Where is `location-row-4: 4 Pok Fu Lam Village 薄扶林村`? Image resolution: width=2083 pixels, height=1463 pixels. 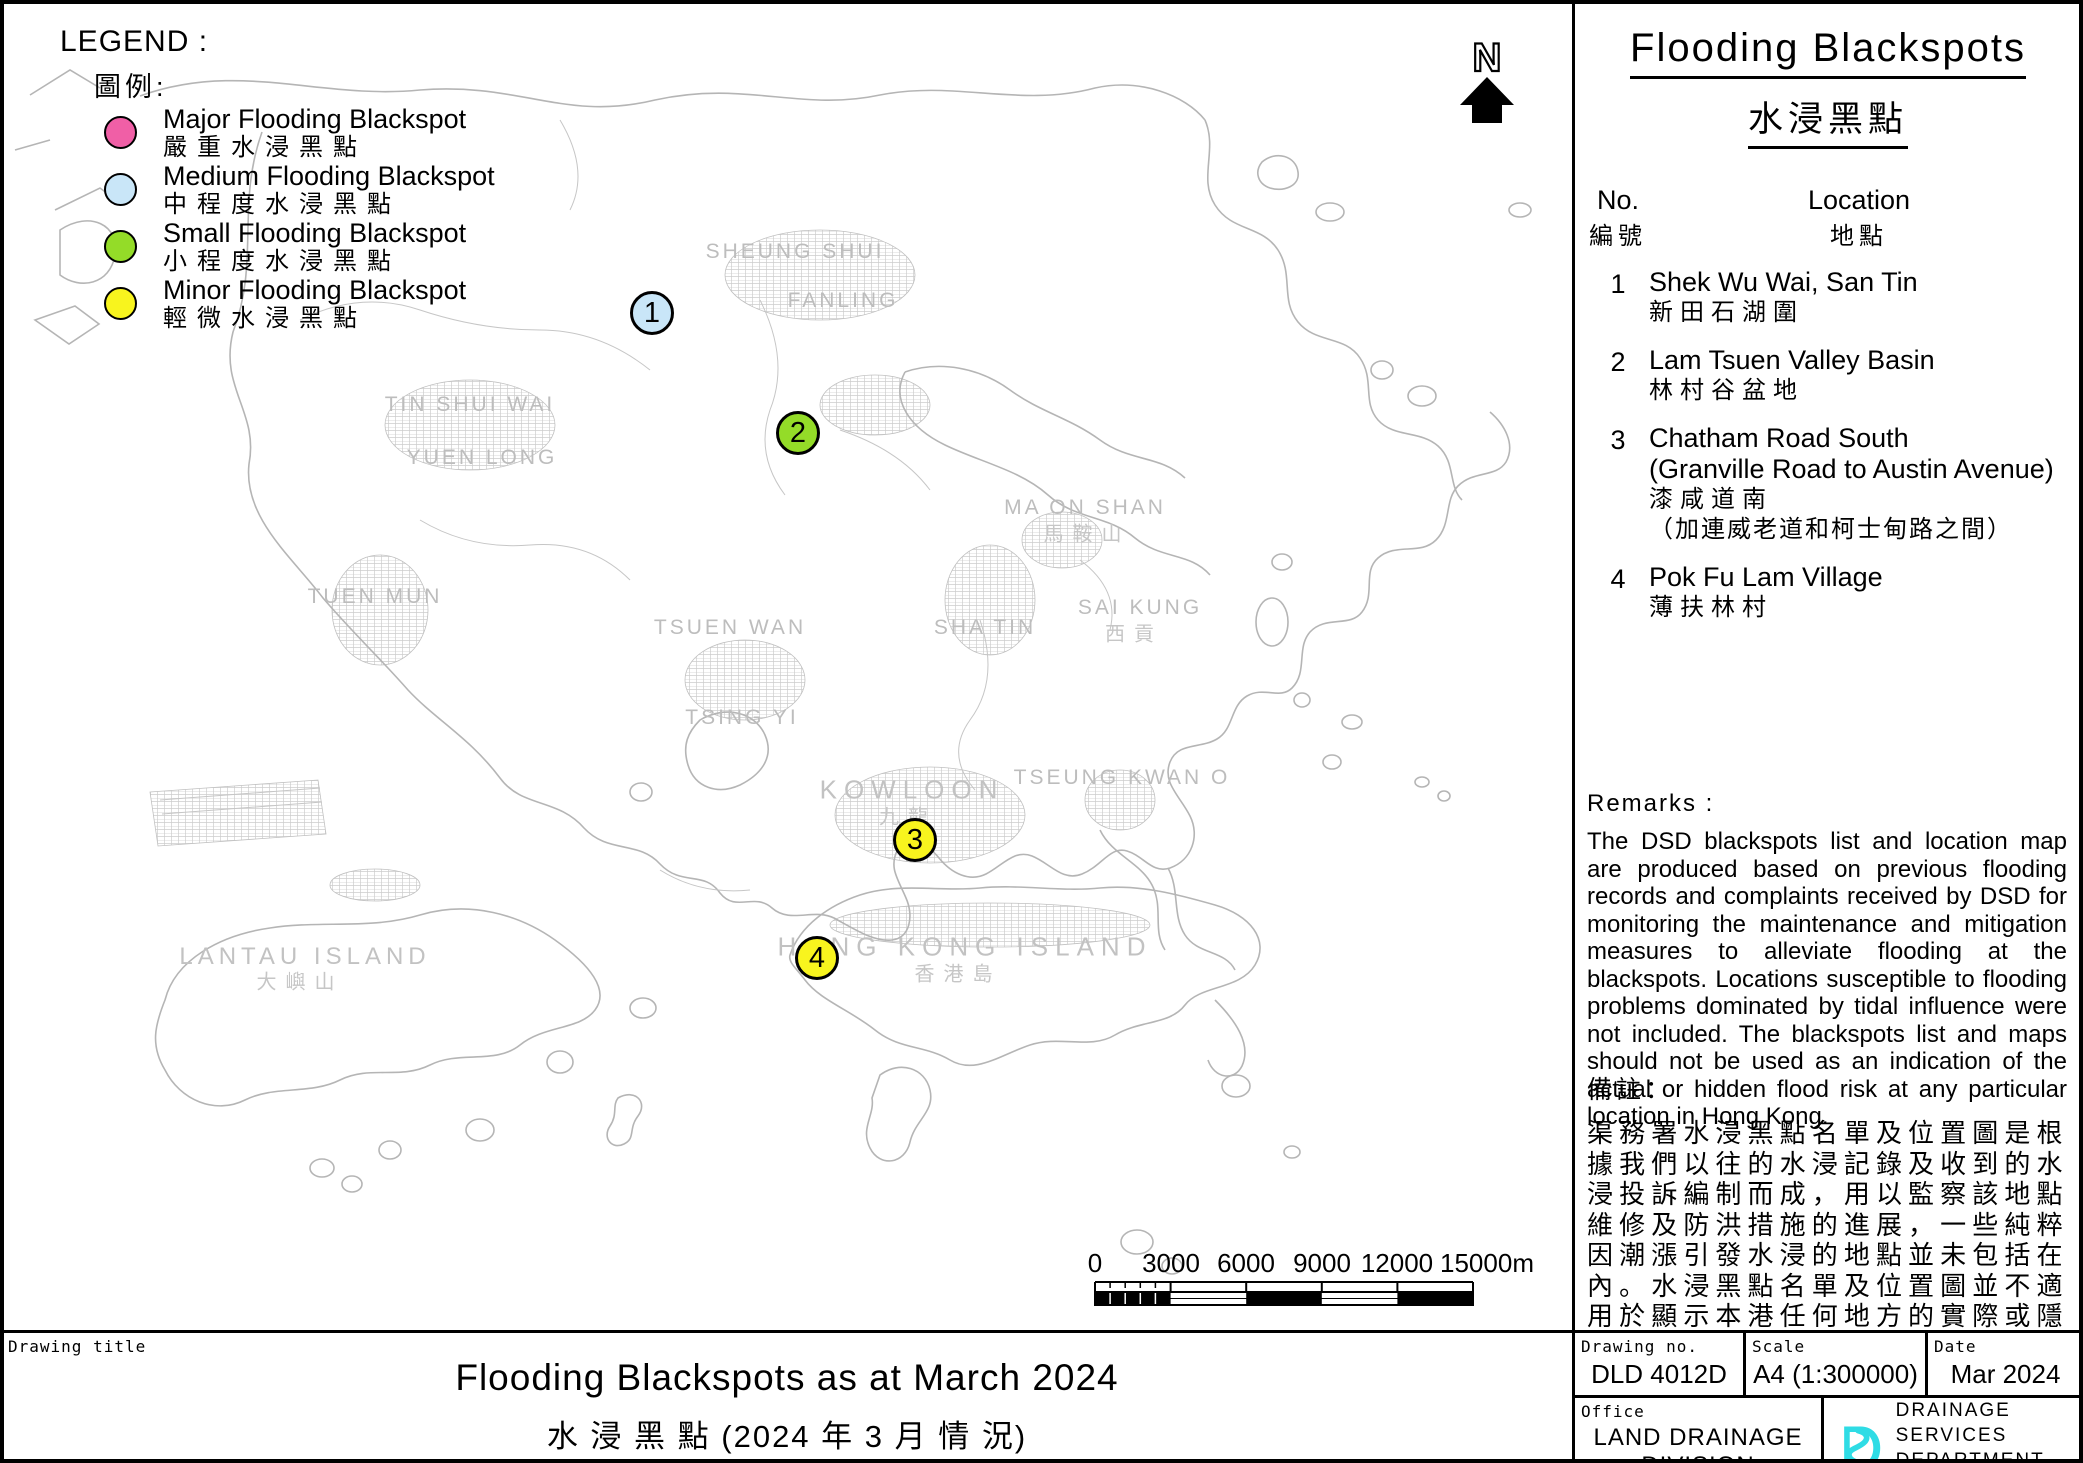
location-row-4: 4 Pok Fu Lam Village 薄扶林村 is located at coordinates (1828, 592).